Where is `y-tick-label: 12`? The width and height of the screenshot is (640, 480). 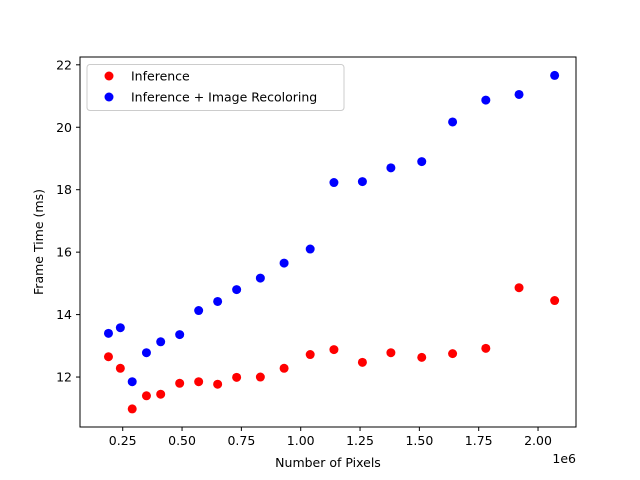
y-tick-label: 12 is located at coordinates (64, 377).